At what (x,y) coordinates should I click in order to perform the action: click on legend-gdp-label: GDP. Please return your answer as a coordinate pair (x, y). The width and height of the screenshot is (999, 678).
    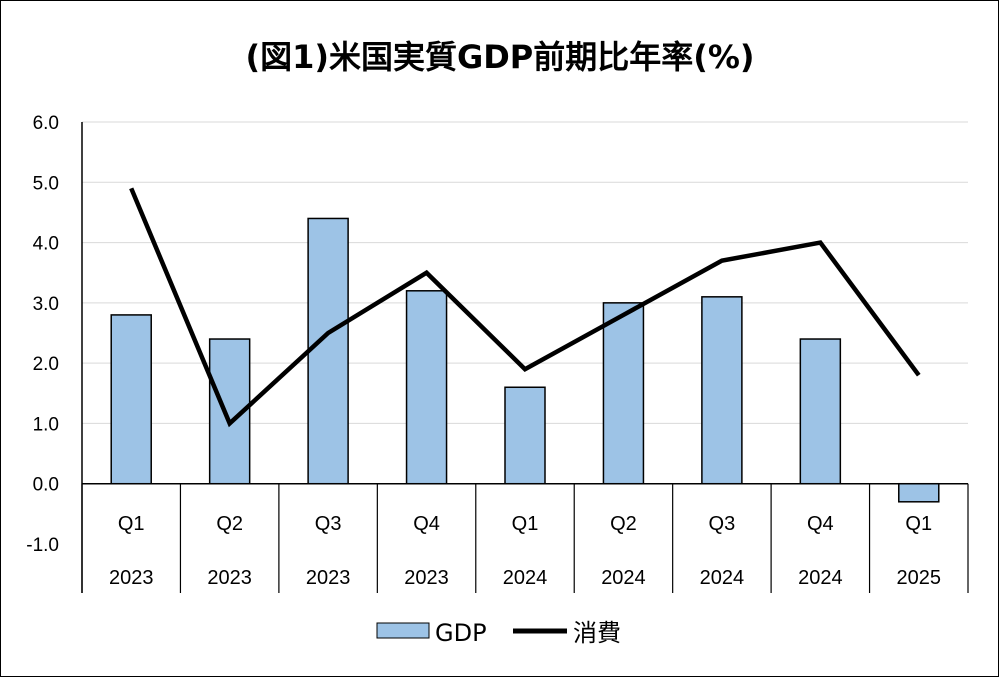
    Looking at the image, I should click on (461, 633).